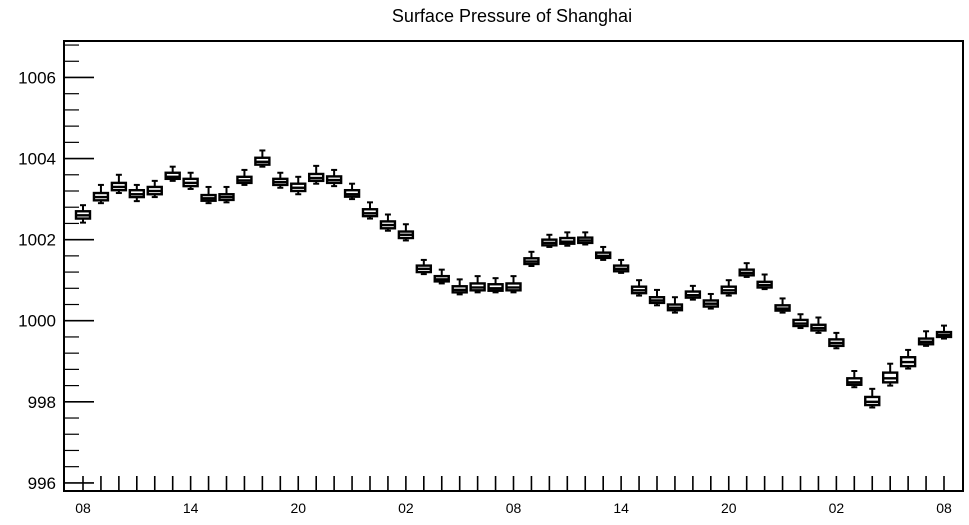  Describe the element at coordinates (42, 402) in the screenshot. I see `y-tick-label: 998` at that location.